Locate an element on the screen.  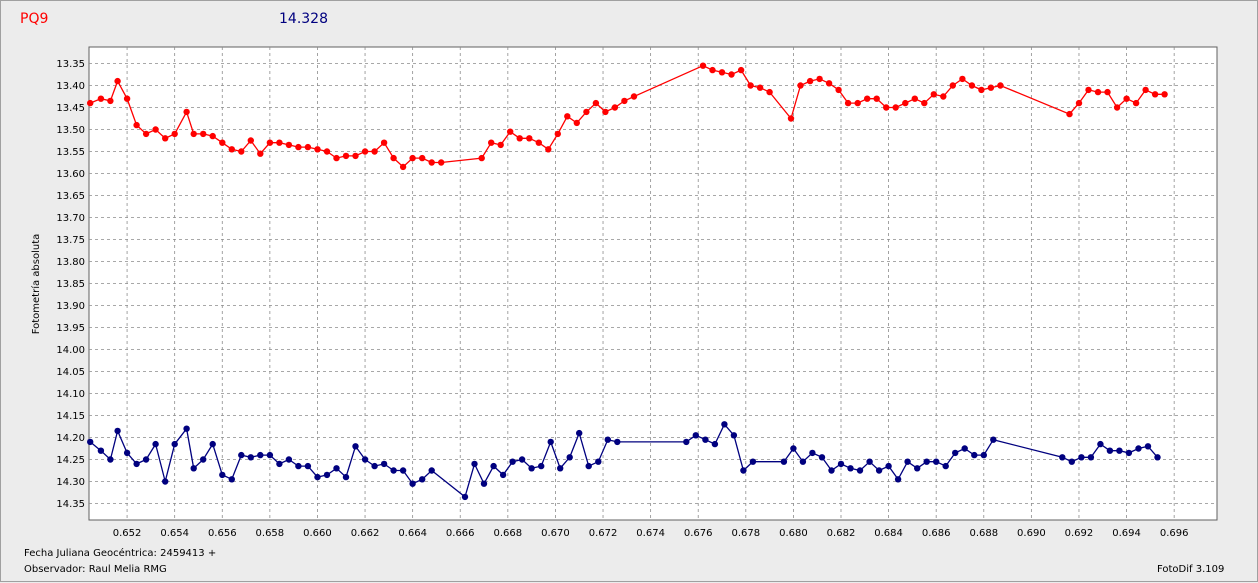
x-tick-label: 0.662 is located at coordinates (365, 533).